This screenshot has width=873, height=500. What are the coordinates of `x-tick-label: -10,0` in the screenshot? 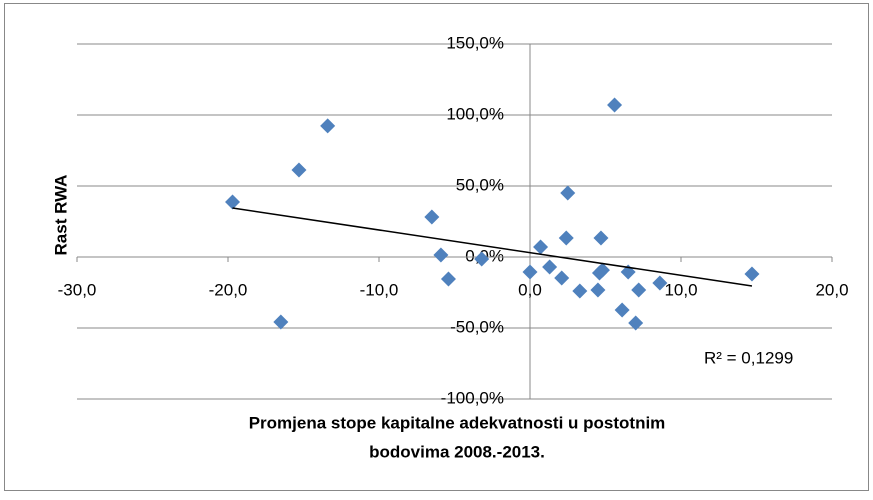 It's located at (379, 289).